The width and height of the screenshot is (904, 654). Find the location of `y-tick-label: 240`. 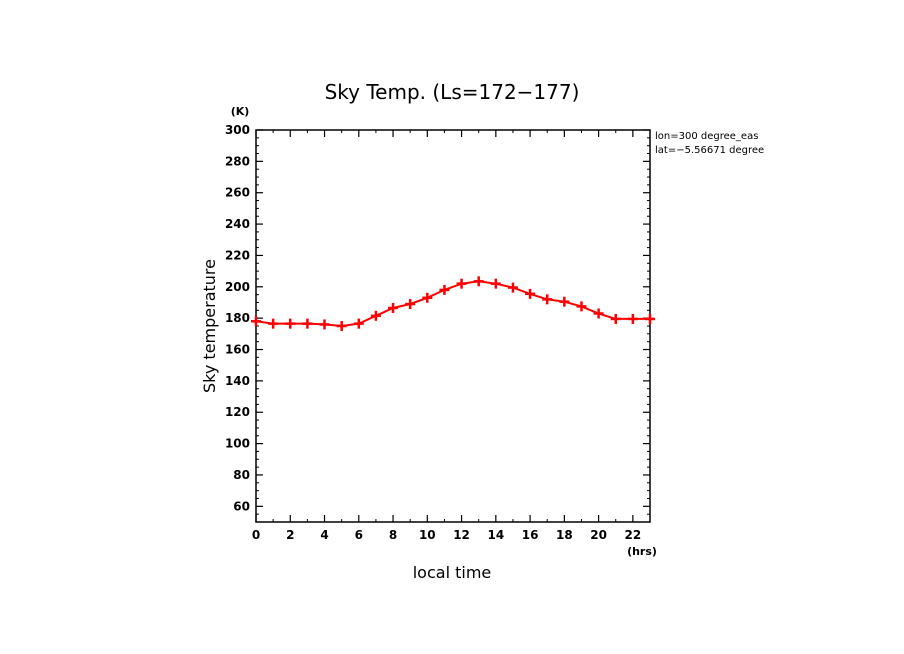

y-tick-label: 240 is located at coordinates (237, 224).